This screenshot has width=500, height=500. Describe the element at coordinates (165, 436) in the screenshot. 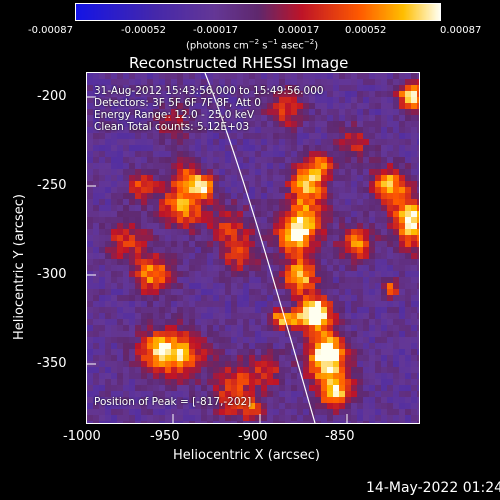

I see `x-tick-label: -950` at that location.